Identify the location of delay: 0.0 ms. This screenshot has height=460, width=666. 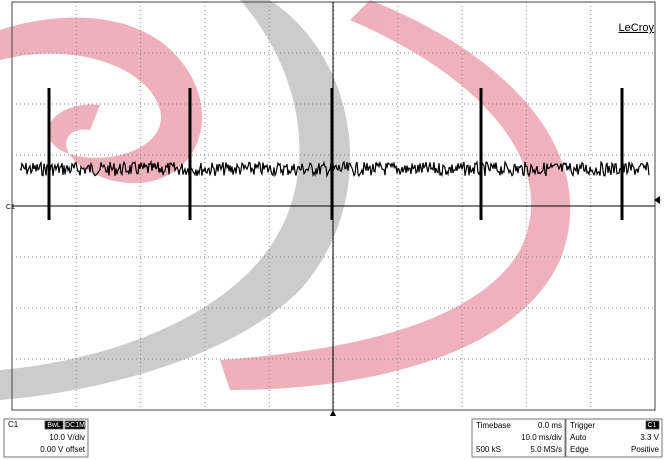
(550, 425).